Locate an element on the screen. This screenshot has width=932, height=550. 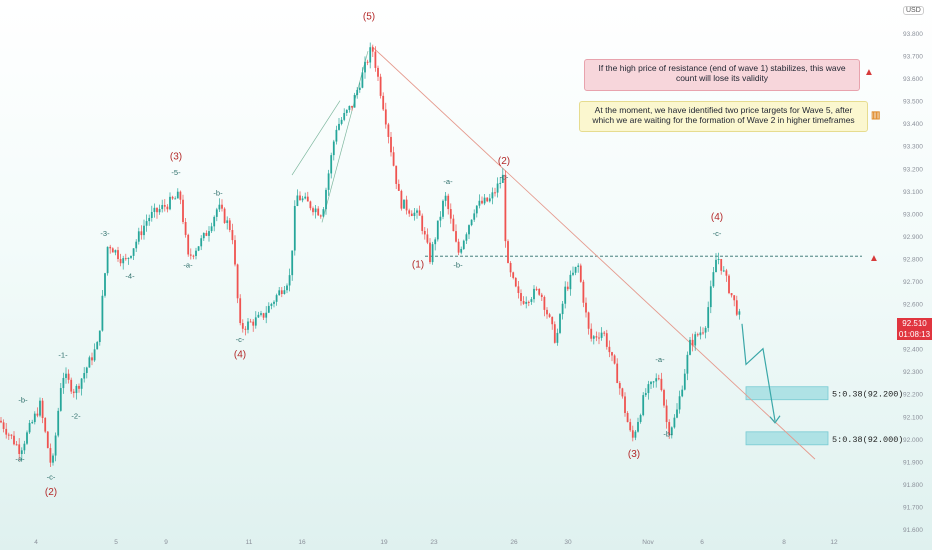
wave-label-major: (3) is located at coordinates (634, 454).